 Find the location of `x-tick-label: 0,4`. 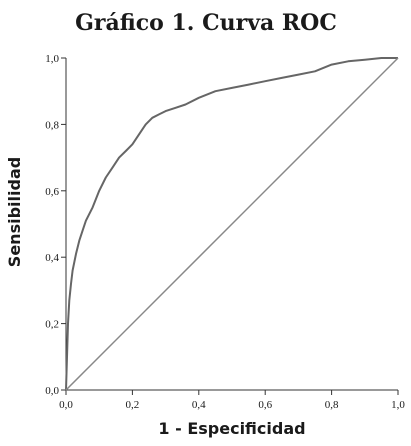

x-tick-label: 0,4 is located at coordinates (199, 405).